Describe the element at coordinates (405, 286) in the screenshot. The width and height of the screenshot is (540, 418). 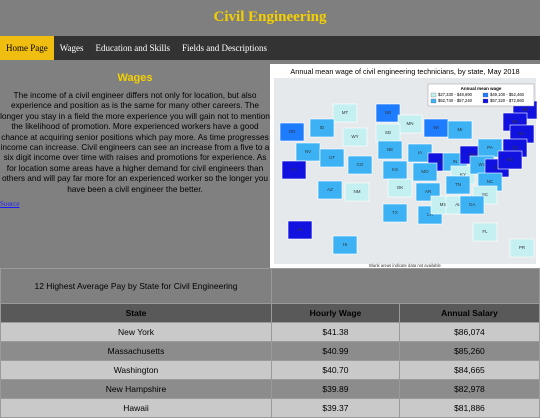
I see `caption-spacer` at that location.